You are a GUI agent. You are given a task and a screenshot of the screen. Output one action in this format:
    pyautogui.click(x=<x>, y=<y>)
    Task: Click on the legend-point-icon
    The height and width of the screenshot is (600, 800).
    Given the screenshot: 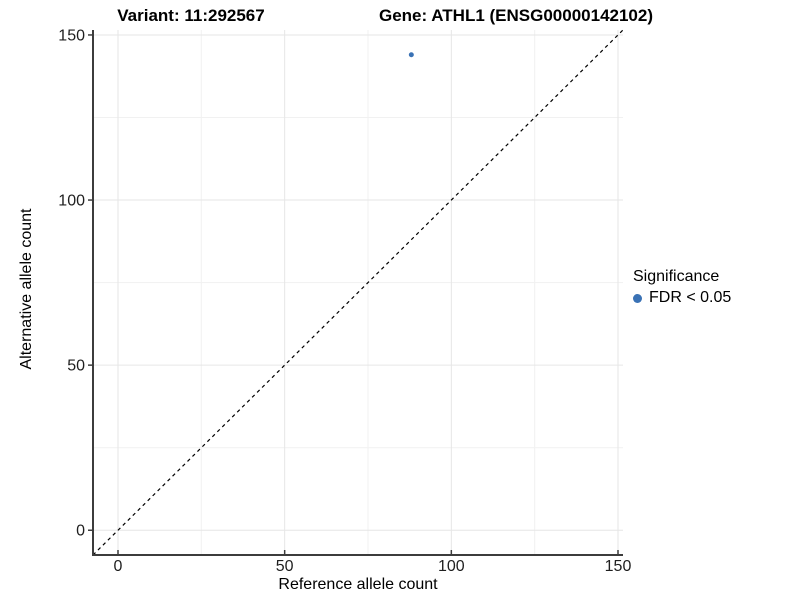 What is the action you would take?
    pyautogui.click(x=637, y=298)
    